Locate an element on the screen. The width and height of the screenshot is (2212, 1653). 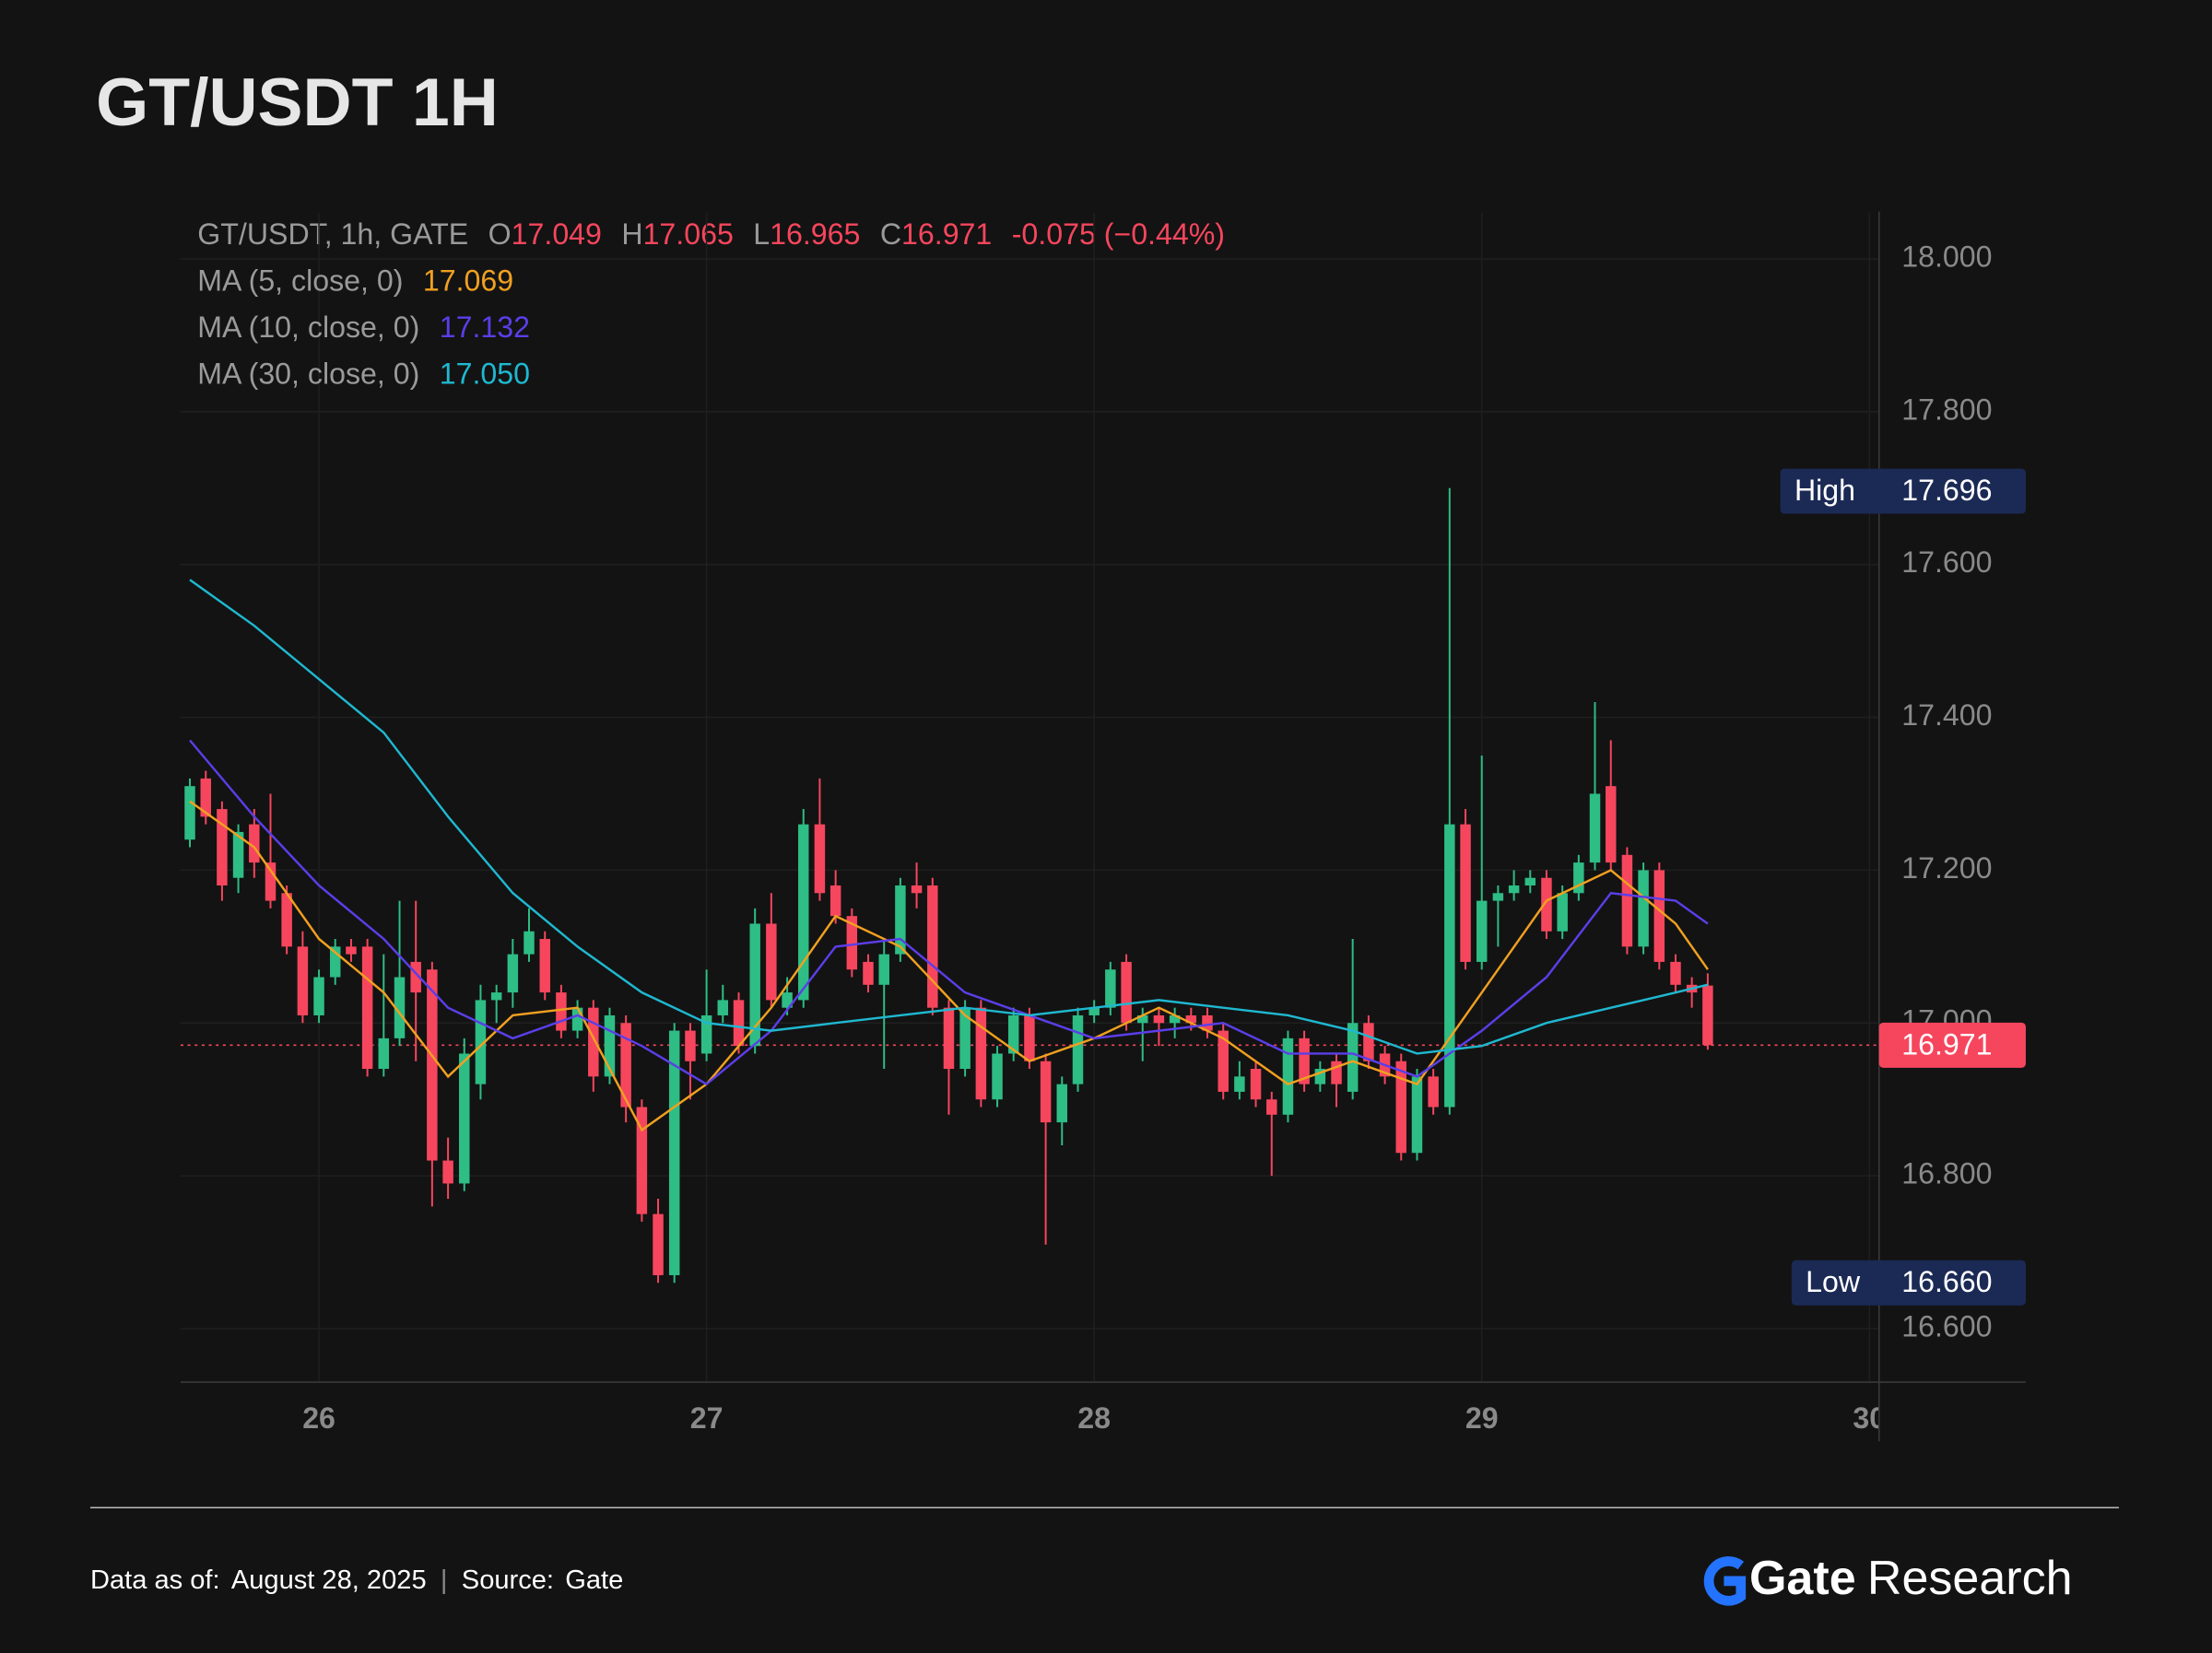
legend-entry: MA (5, close, 0) 17.069 is located at coordinates (355, 281).